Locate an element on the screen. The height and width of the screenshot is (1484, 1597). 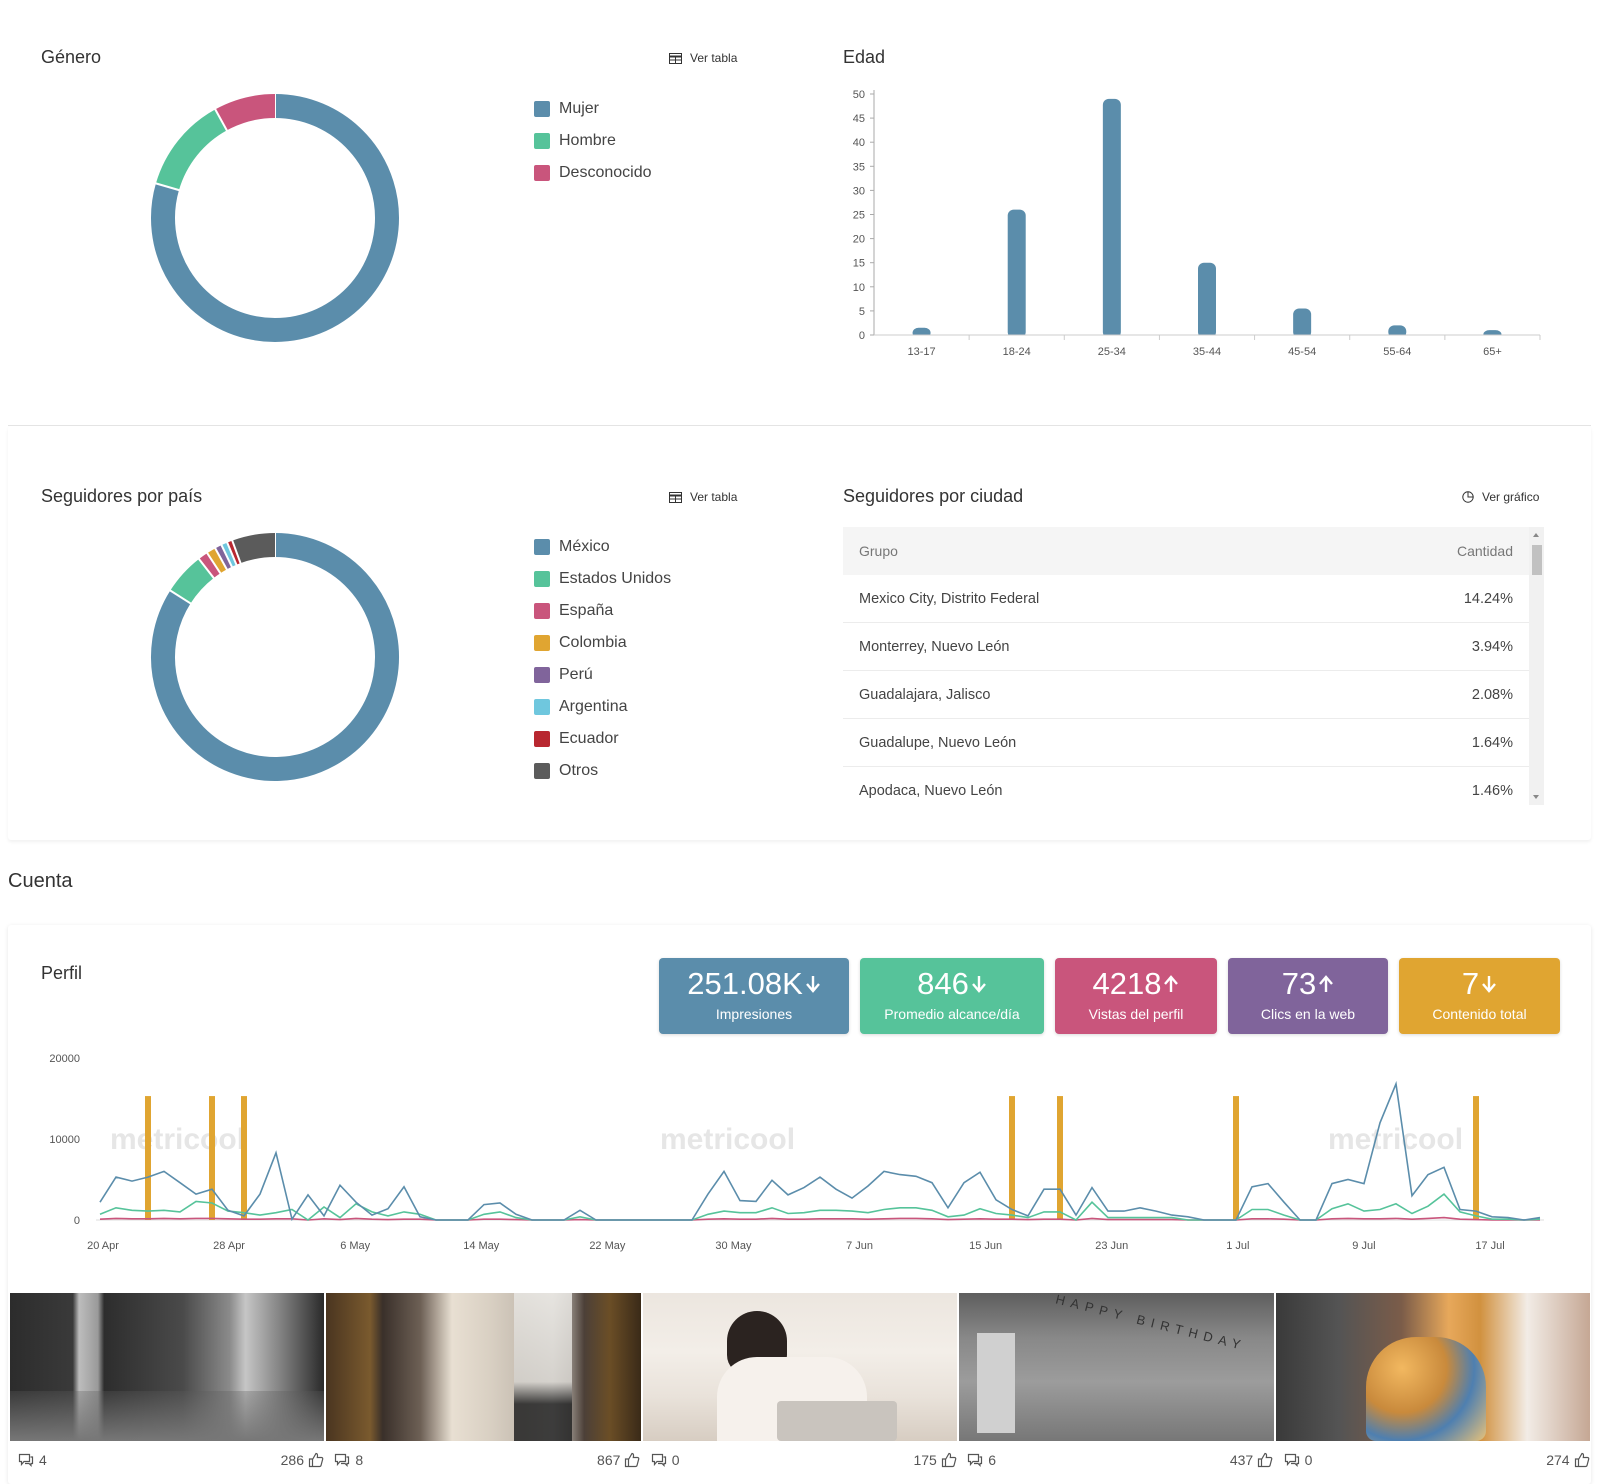
kpi-card: 7 Contenido total is located at coordinates (1479, 996).